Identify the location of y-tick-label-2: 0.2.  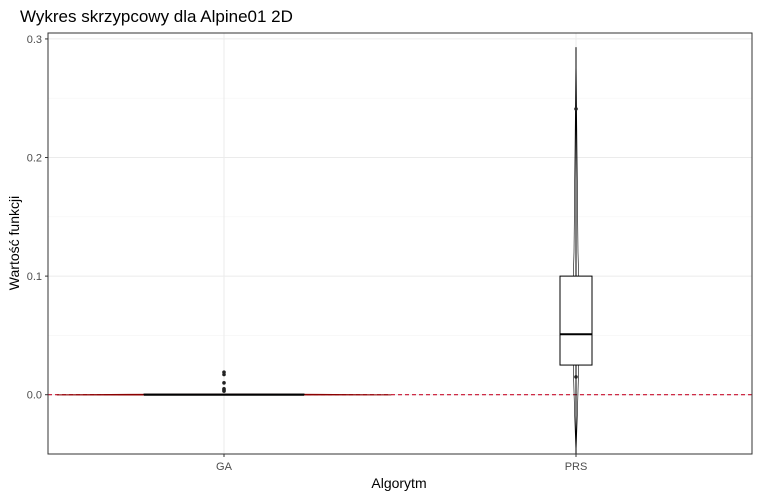
(34, 159).